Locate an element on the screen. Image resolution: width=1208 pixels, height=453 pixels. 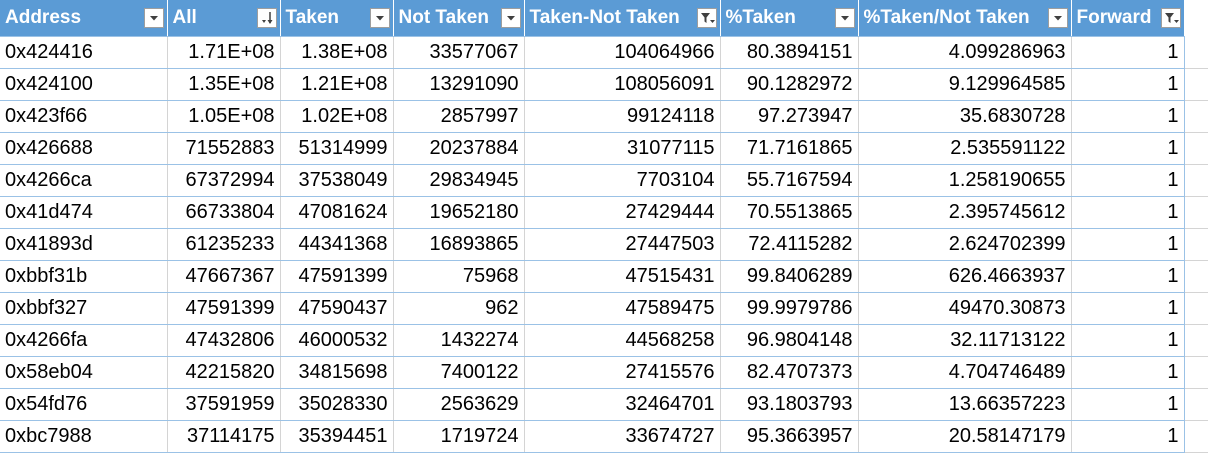
cell-taken: 51314999 is located at coordinates (337, 148).